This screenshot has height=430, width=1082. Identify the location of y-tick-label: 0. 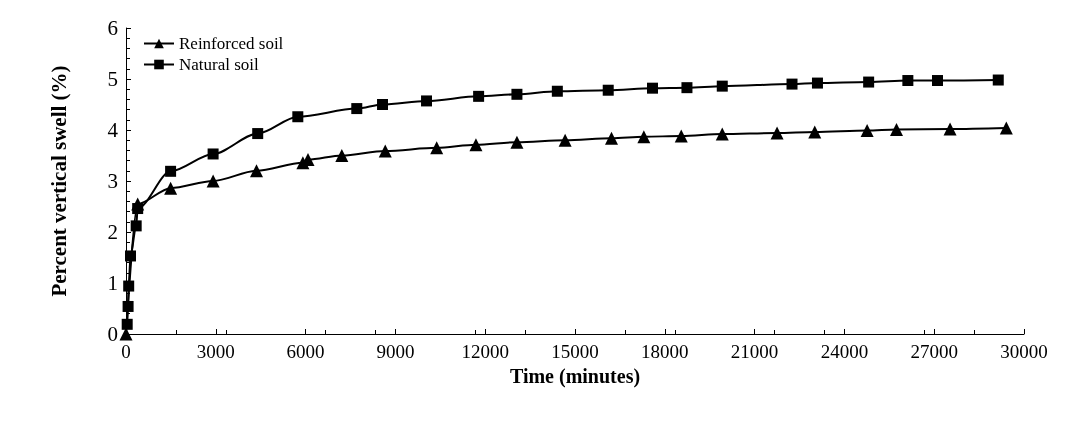
(112, 334).